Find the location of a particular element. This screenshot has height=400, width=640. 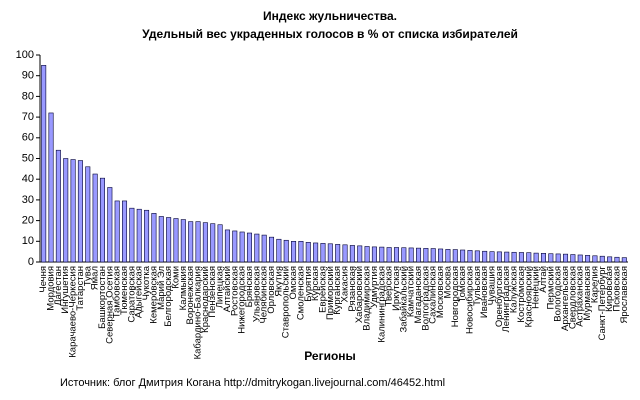

x-tick-label: Свердловская is located at coordinates (572, 297).